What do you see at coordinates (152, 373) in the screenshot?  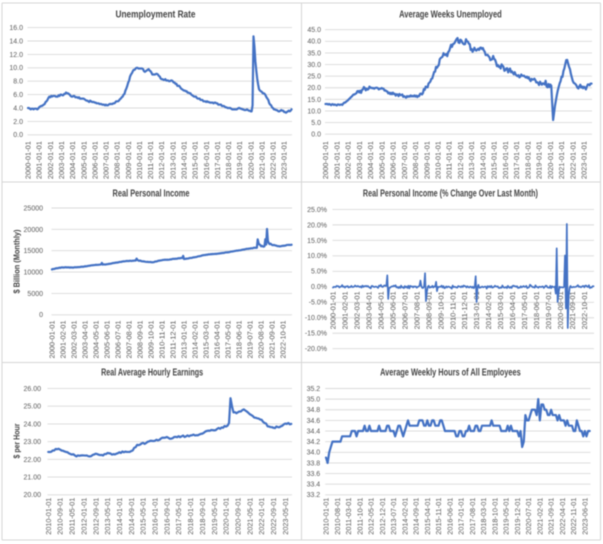 I see `svg-text: Real Average Hourly Earnings` at bounding box center [152, 373].